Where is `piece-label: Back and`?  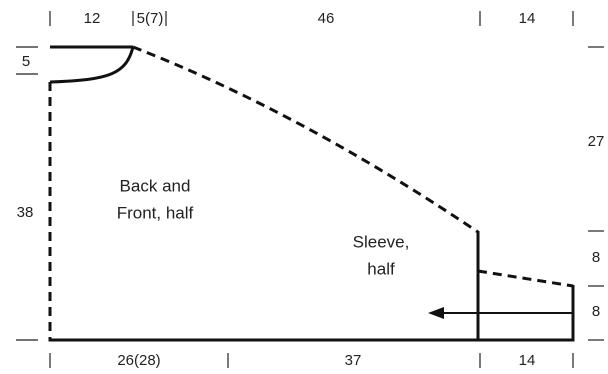
piece-label: Back and is located at coordinates (155, 185).